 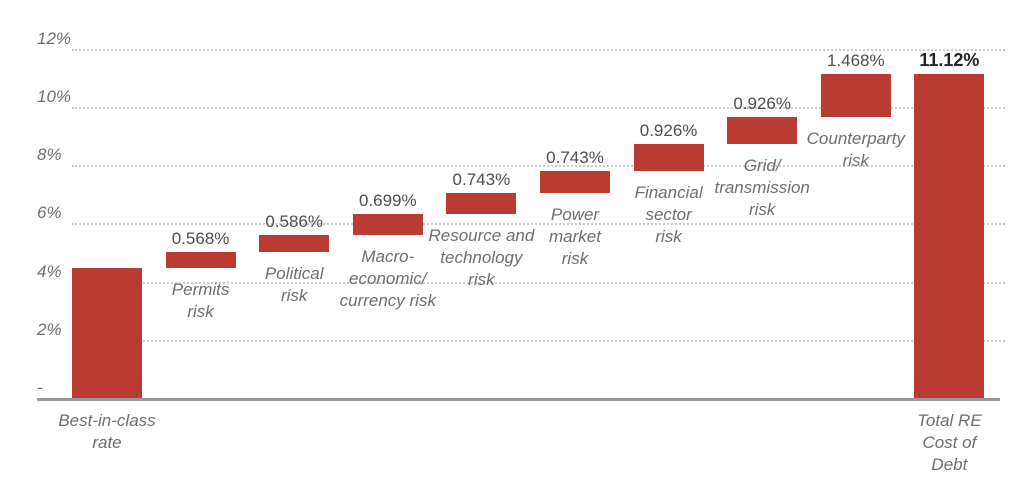 What do you see at coordinates (855, 61) in the screenshot?
I see `value-label-counterparty-risk: 1.468%` at bounding box center [855, 61].